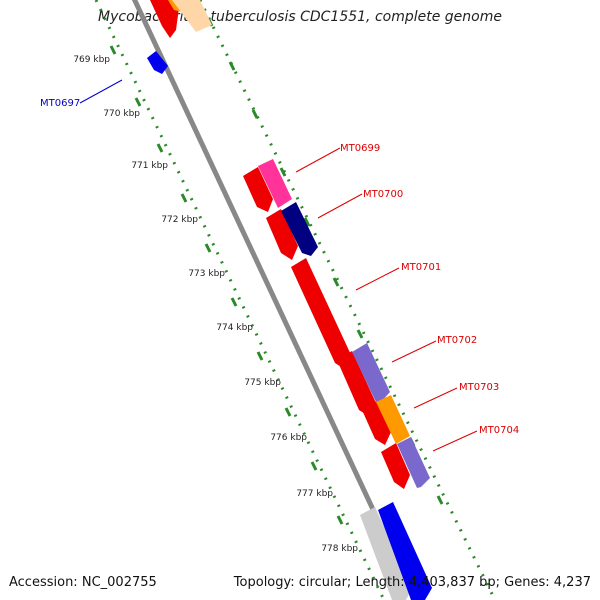 This screenshot has height=600, width=600. I want to click on gene-arrow-mt0703, so click(393, 419).